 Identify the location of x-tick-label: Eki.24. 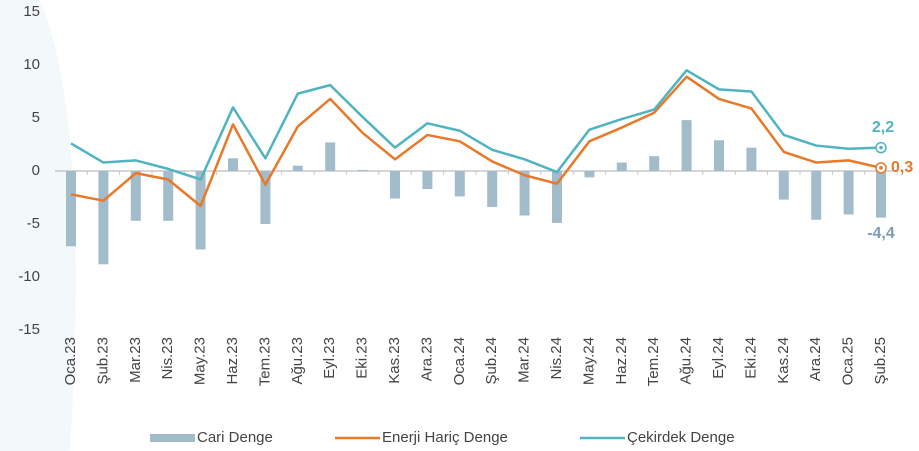
(750, 358).